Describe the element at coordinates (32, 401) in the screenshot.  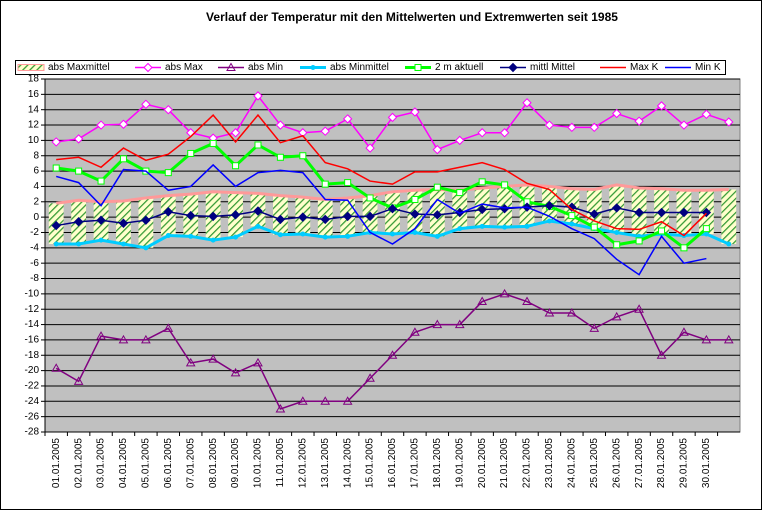
I see `y-tick-label: -24` at that location.